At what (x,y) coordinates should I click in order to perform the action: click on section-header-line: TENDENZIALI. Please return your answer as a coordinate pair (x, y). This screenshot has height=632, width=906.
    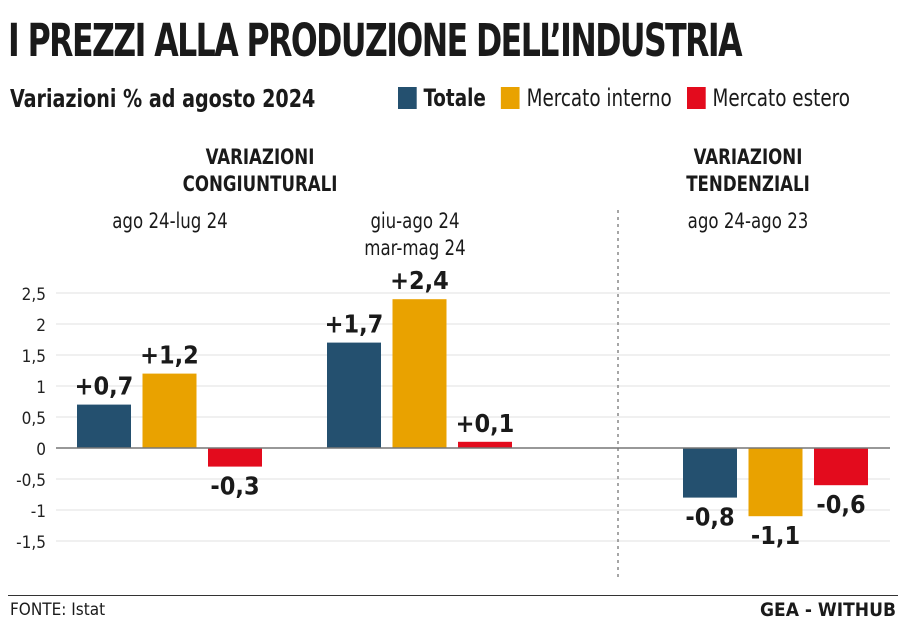
    Looking at the image, I should click on (748, 184).